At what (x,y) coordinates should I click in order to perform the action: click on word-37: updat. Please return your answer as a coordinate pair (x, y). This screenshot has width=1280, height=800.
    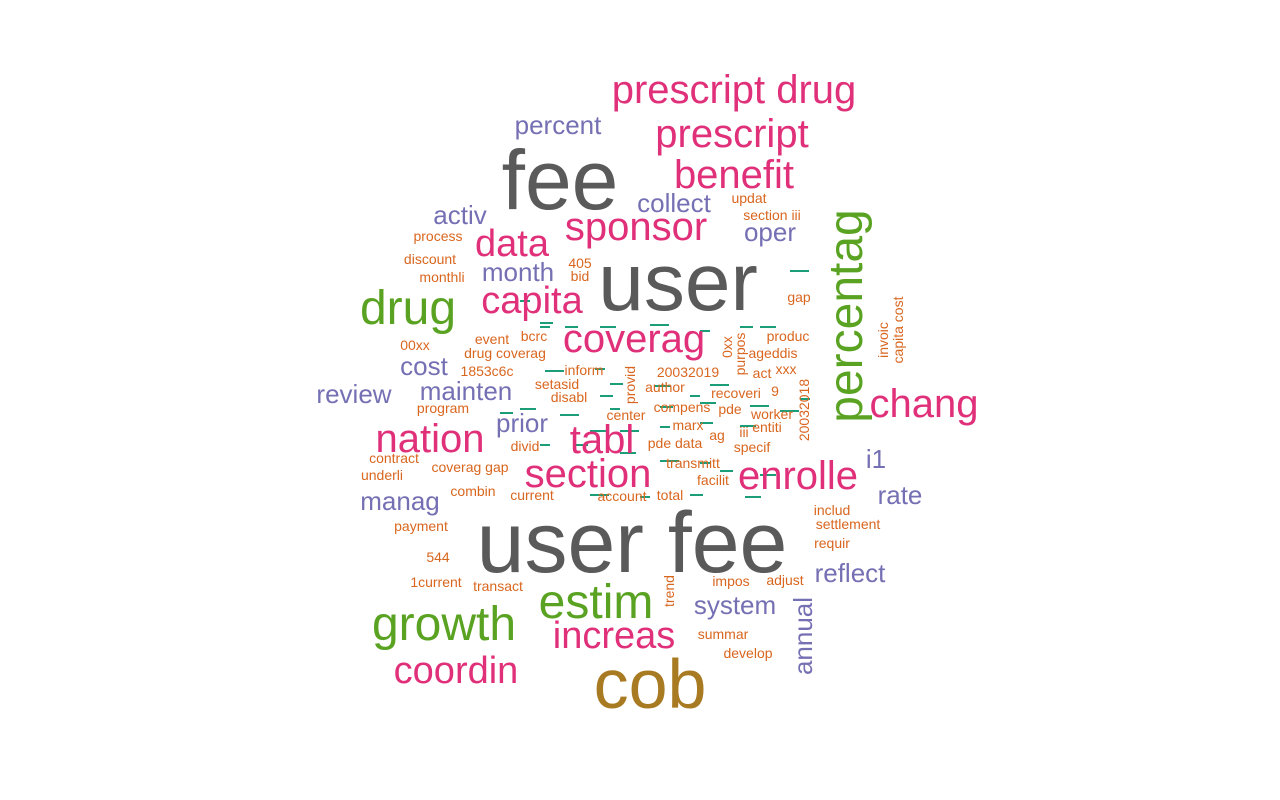
    Looking at the image, I should click on (748, 198).